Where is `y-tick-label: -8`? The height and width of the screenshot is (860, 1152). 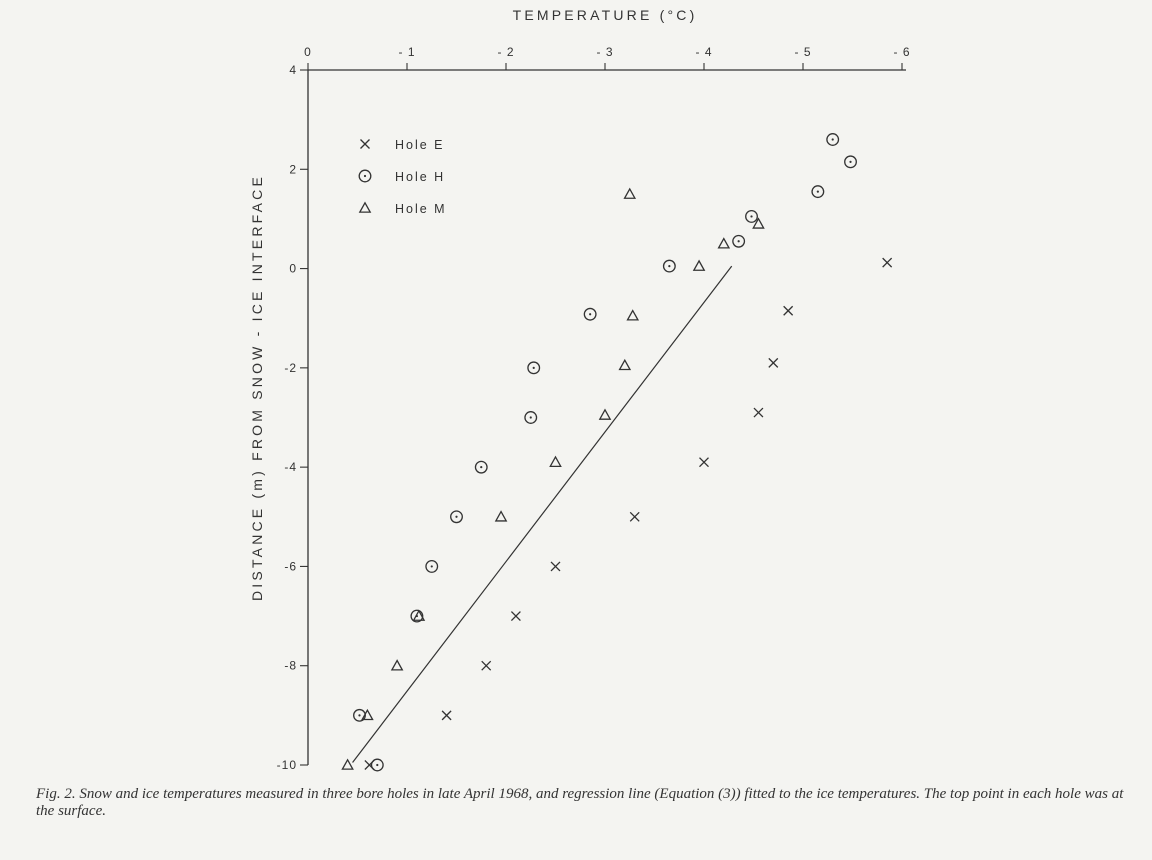 y-tick-label: -8 is located at coordinates (290, 666).